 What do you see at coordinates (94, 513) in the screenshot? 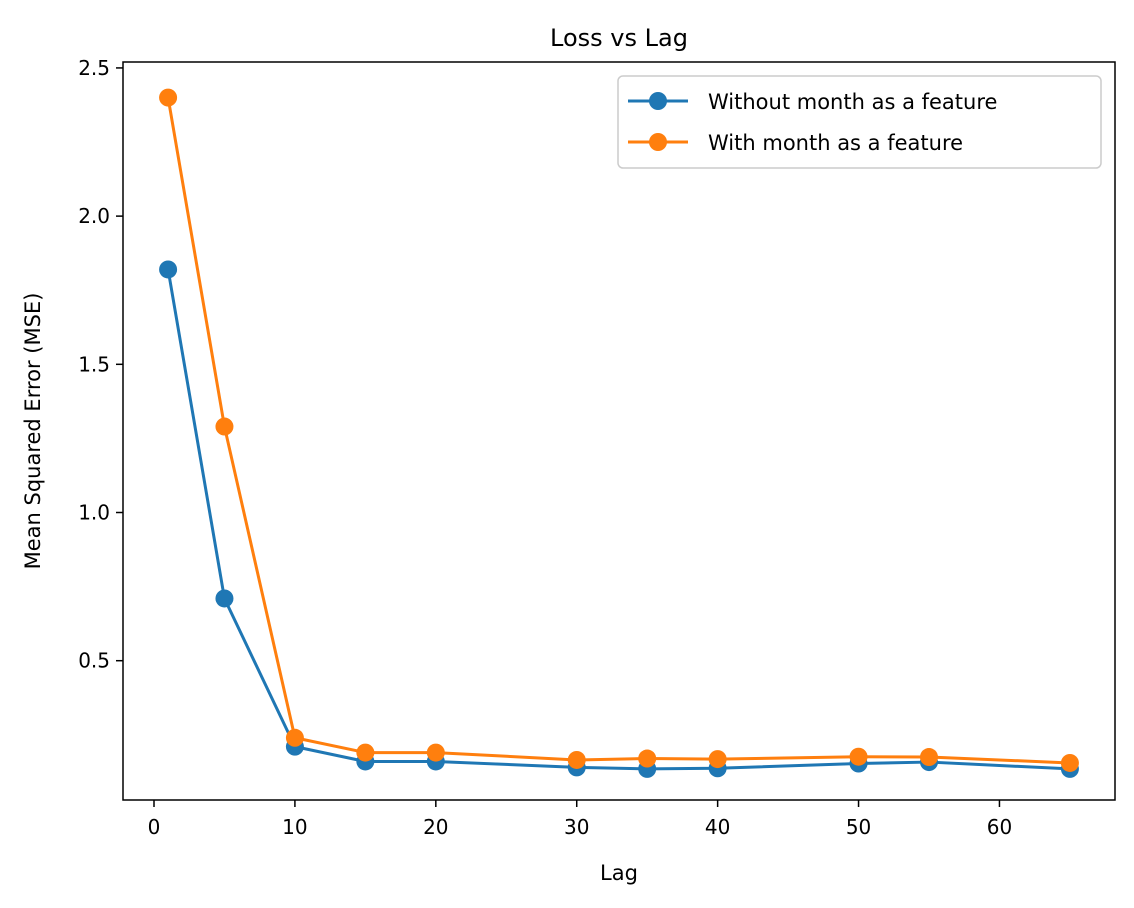
I see `y-tick-label: 1.0` at bounding box center [94, 513].